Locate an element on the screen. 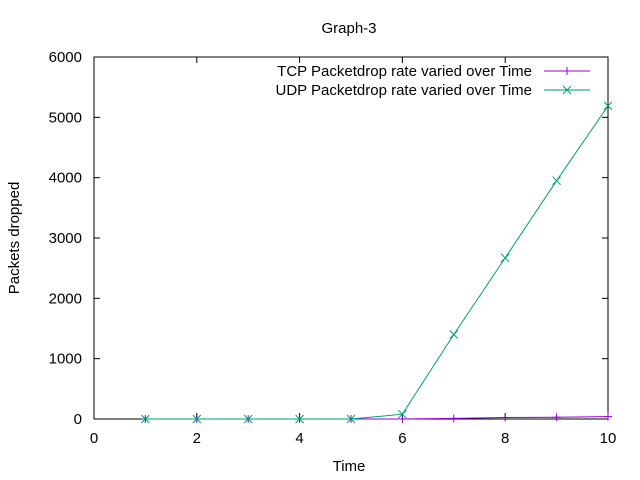  y-axis-title: Packets dropped is located at coordinates (14, 238).